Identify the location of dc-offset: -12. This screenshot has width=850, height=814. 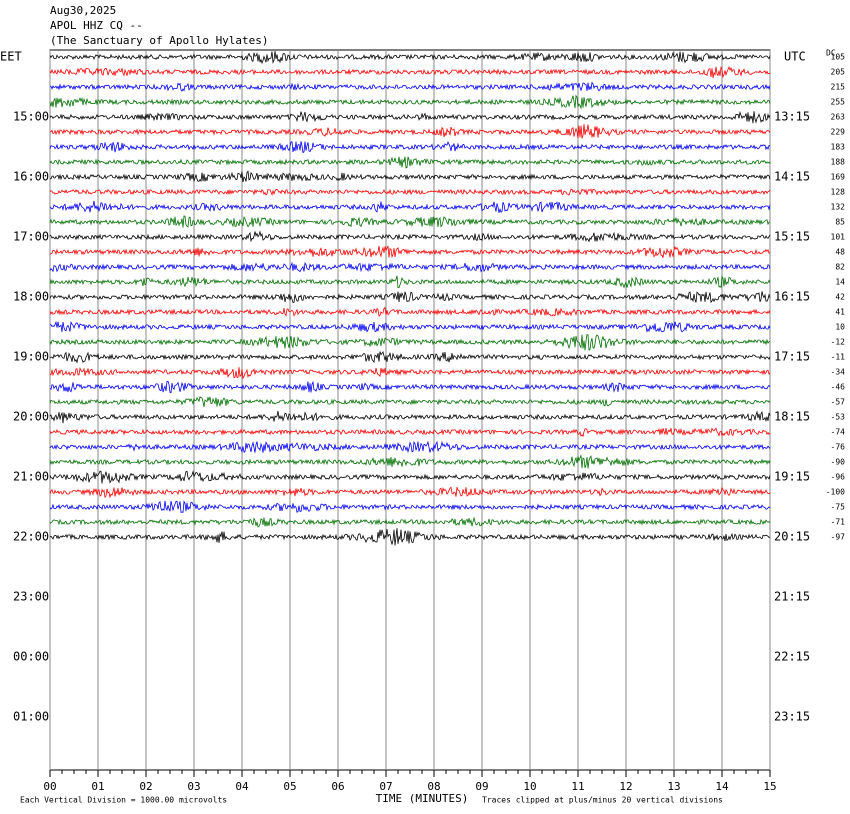
(838, 342).